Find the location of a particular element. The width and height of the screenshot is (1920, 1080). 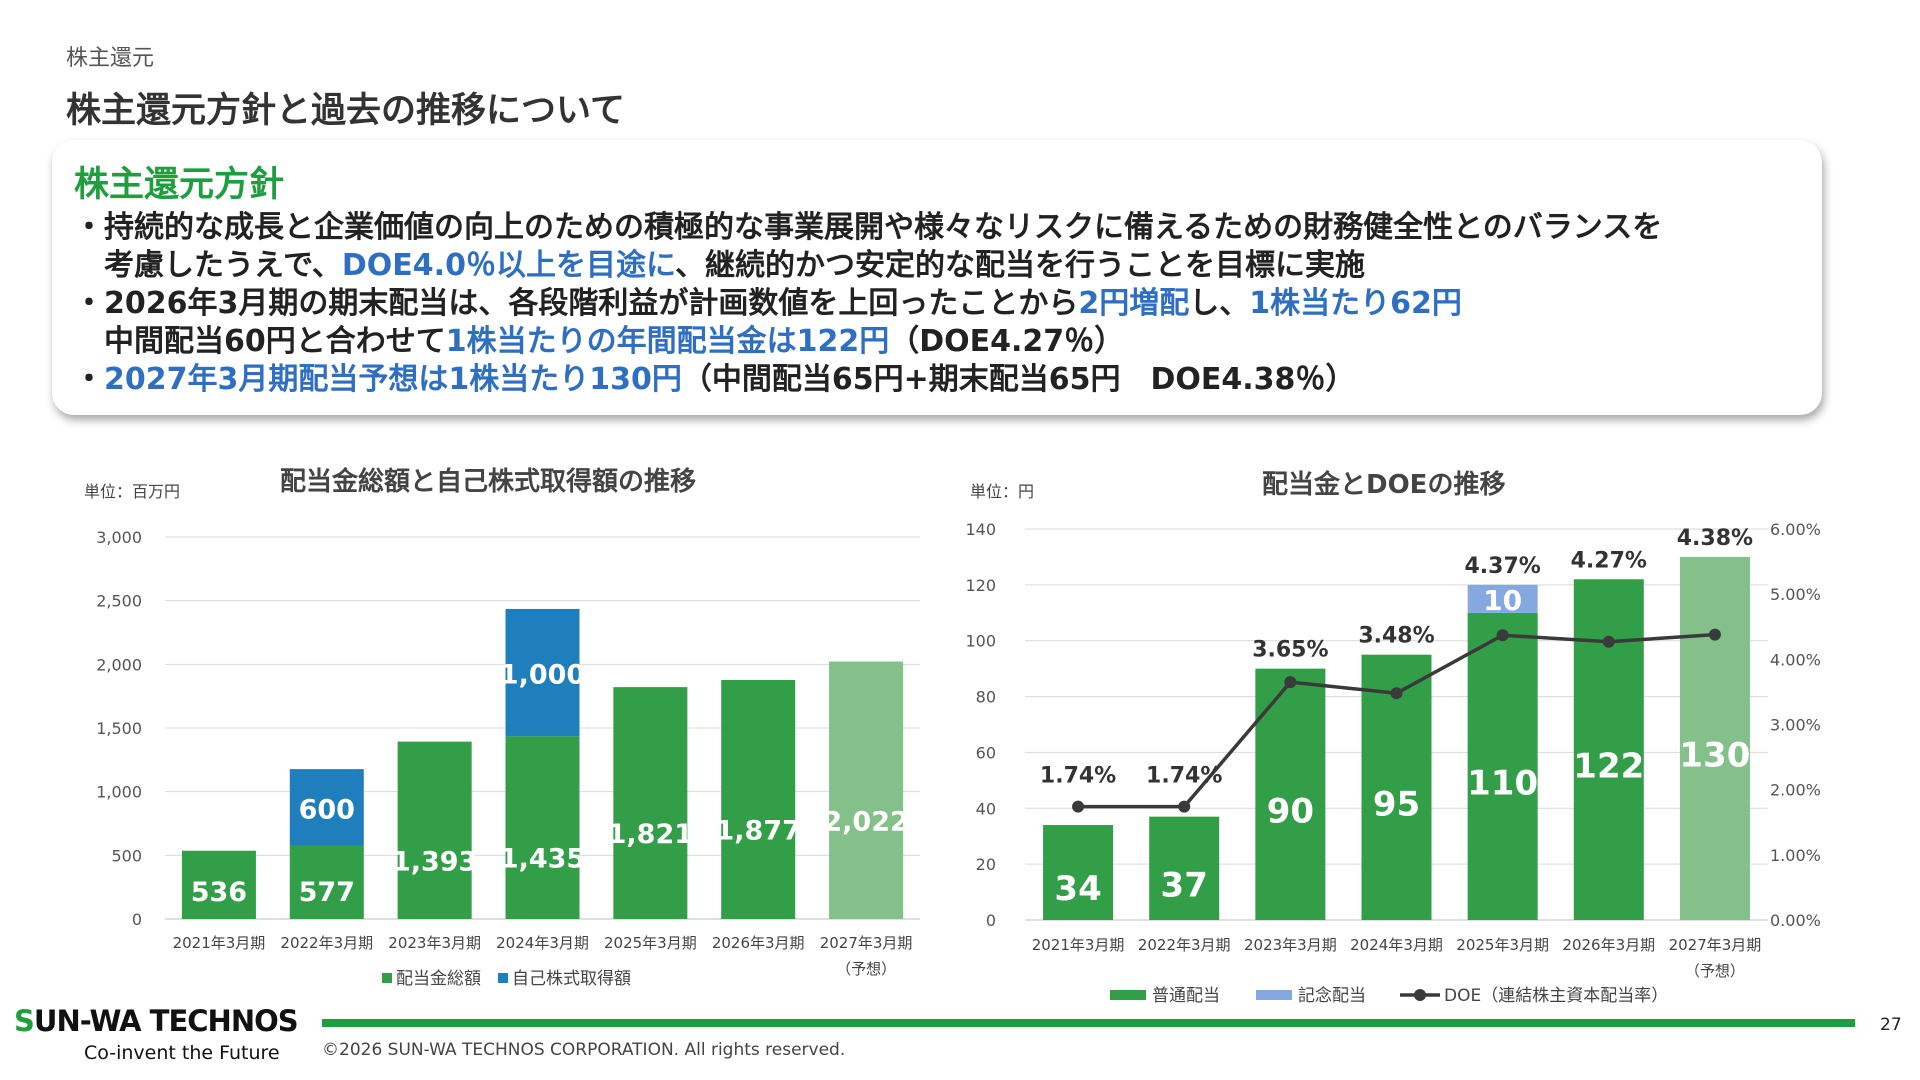

page-title: 株主還元方針と過去の推移について is located at coordinates (345, 111).